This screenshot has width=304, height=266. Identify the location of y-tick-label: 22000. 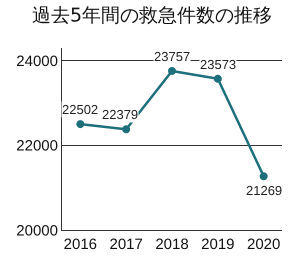
(37, 146).